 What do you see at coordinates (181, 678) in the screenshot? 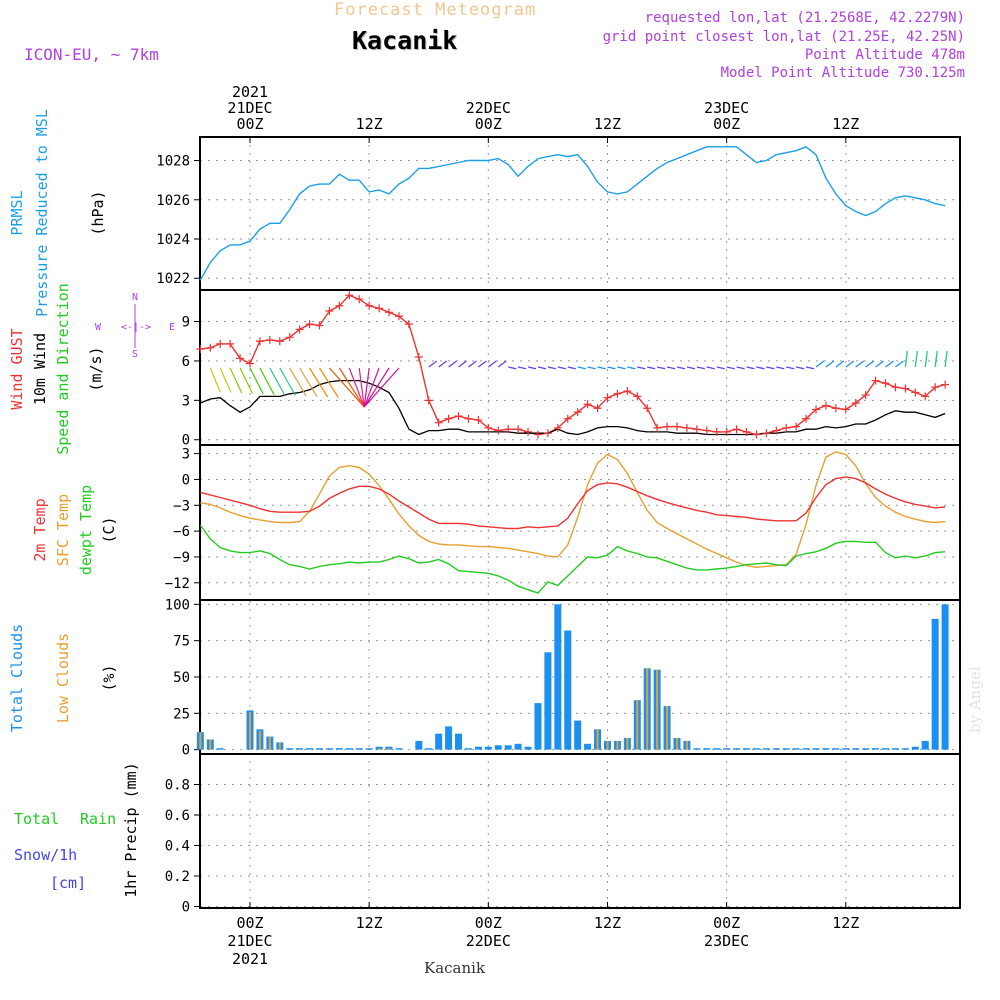
I see `y-tick-label: 50` at bounding box center [181, 678].